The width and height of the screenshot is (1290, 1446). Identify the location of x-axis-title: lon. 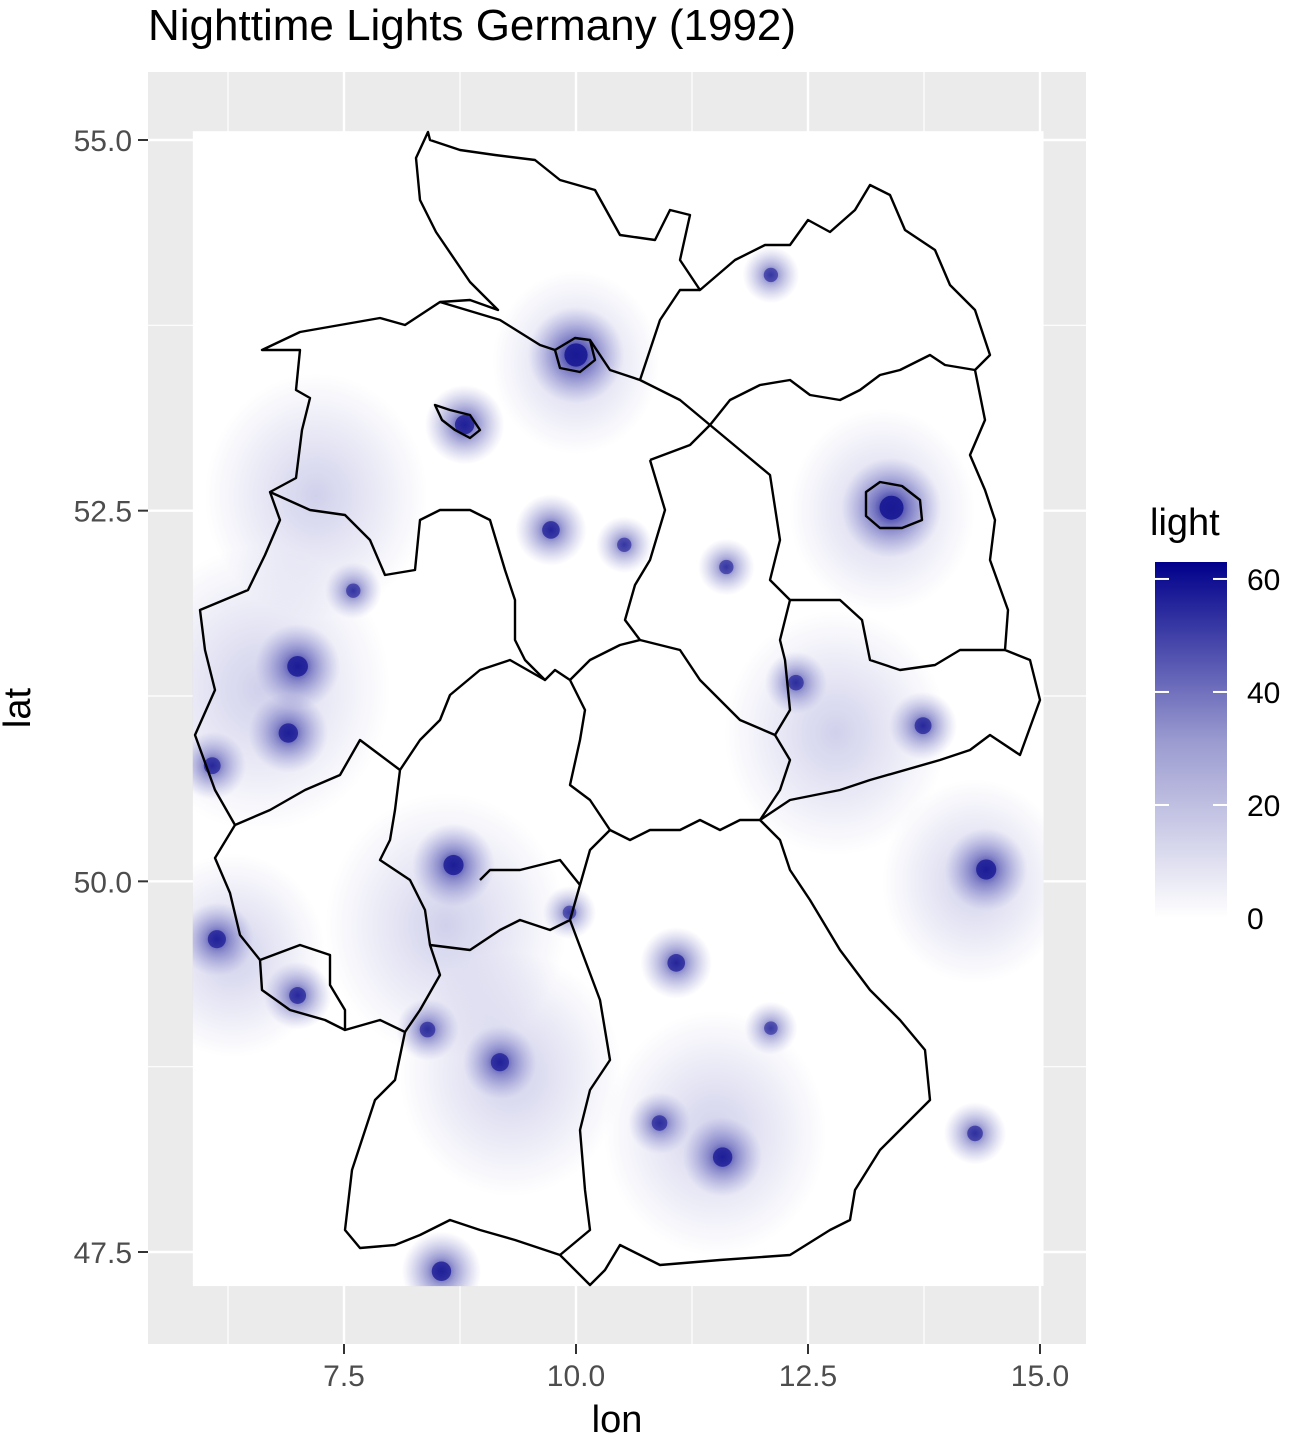
(617, 1420).